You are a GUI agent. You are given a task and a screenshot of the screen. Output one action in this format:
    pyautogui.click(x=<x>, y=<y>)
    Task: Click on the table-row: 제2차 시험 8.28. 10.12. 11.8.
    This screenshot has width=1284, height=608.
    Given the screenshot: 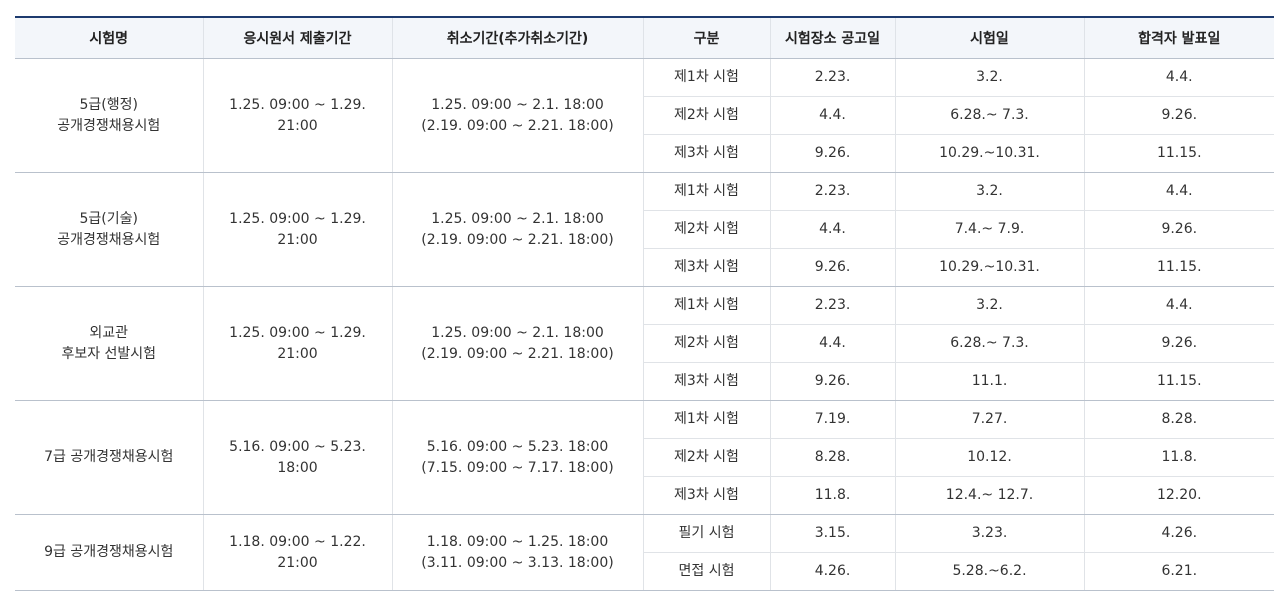 What is the action you would take?
    pyautogui.click(x=644, y=457)
    